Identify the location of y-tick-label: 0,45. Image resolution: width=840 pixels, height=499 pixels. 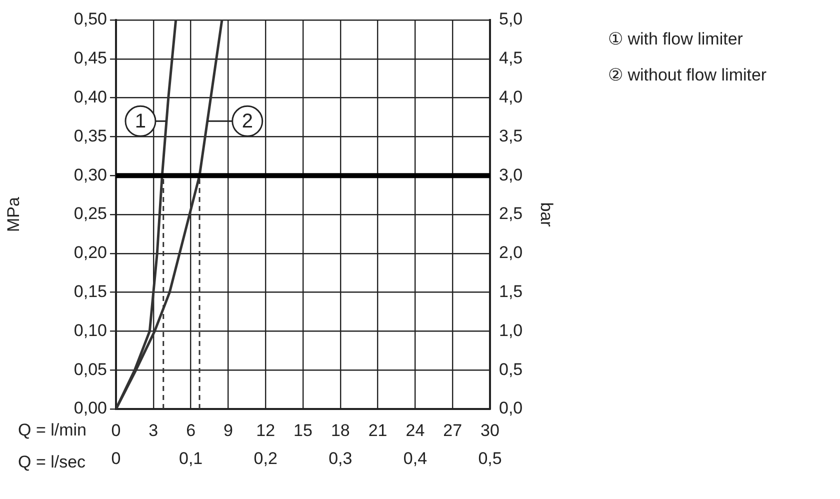
(90, 58).